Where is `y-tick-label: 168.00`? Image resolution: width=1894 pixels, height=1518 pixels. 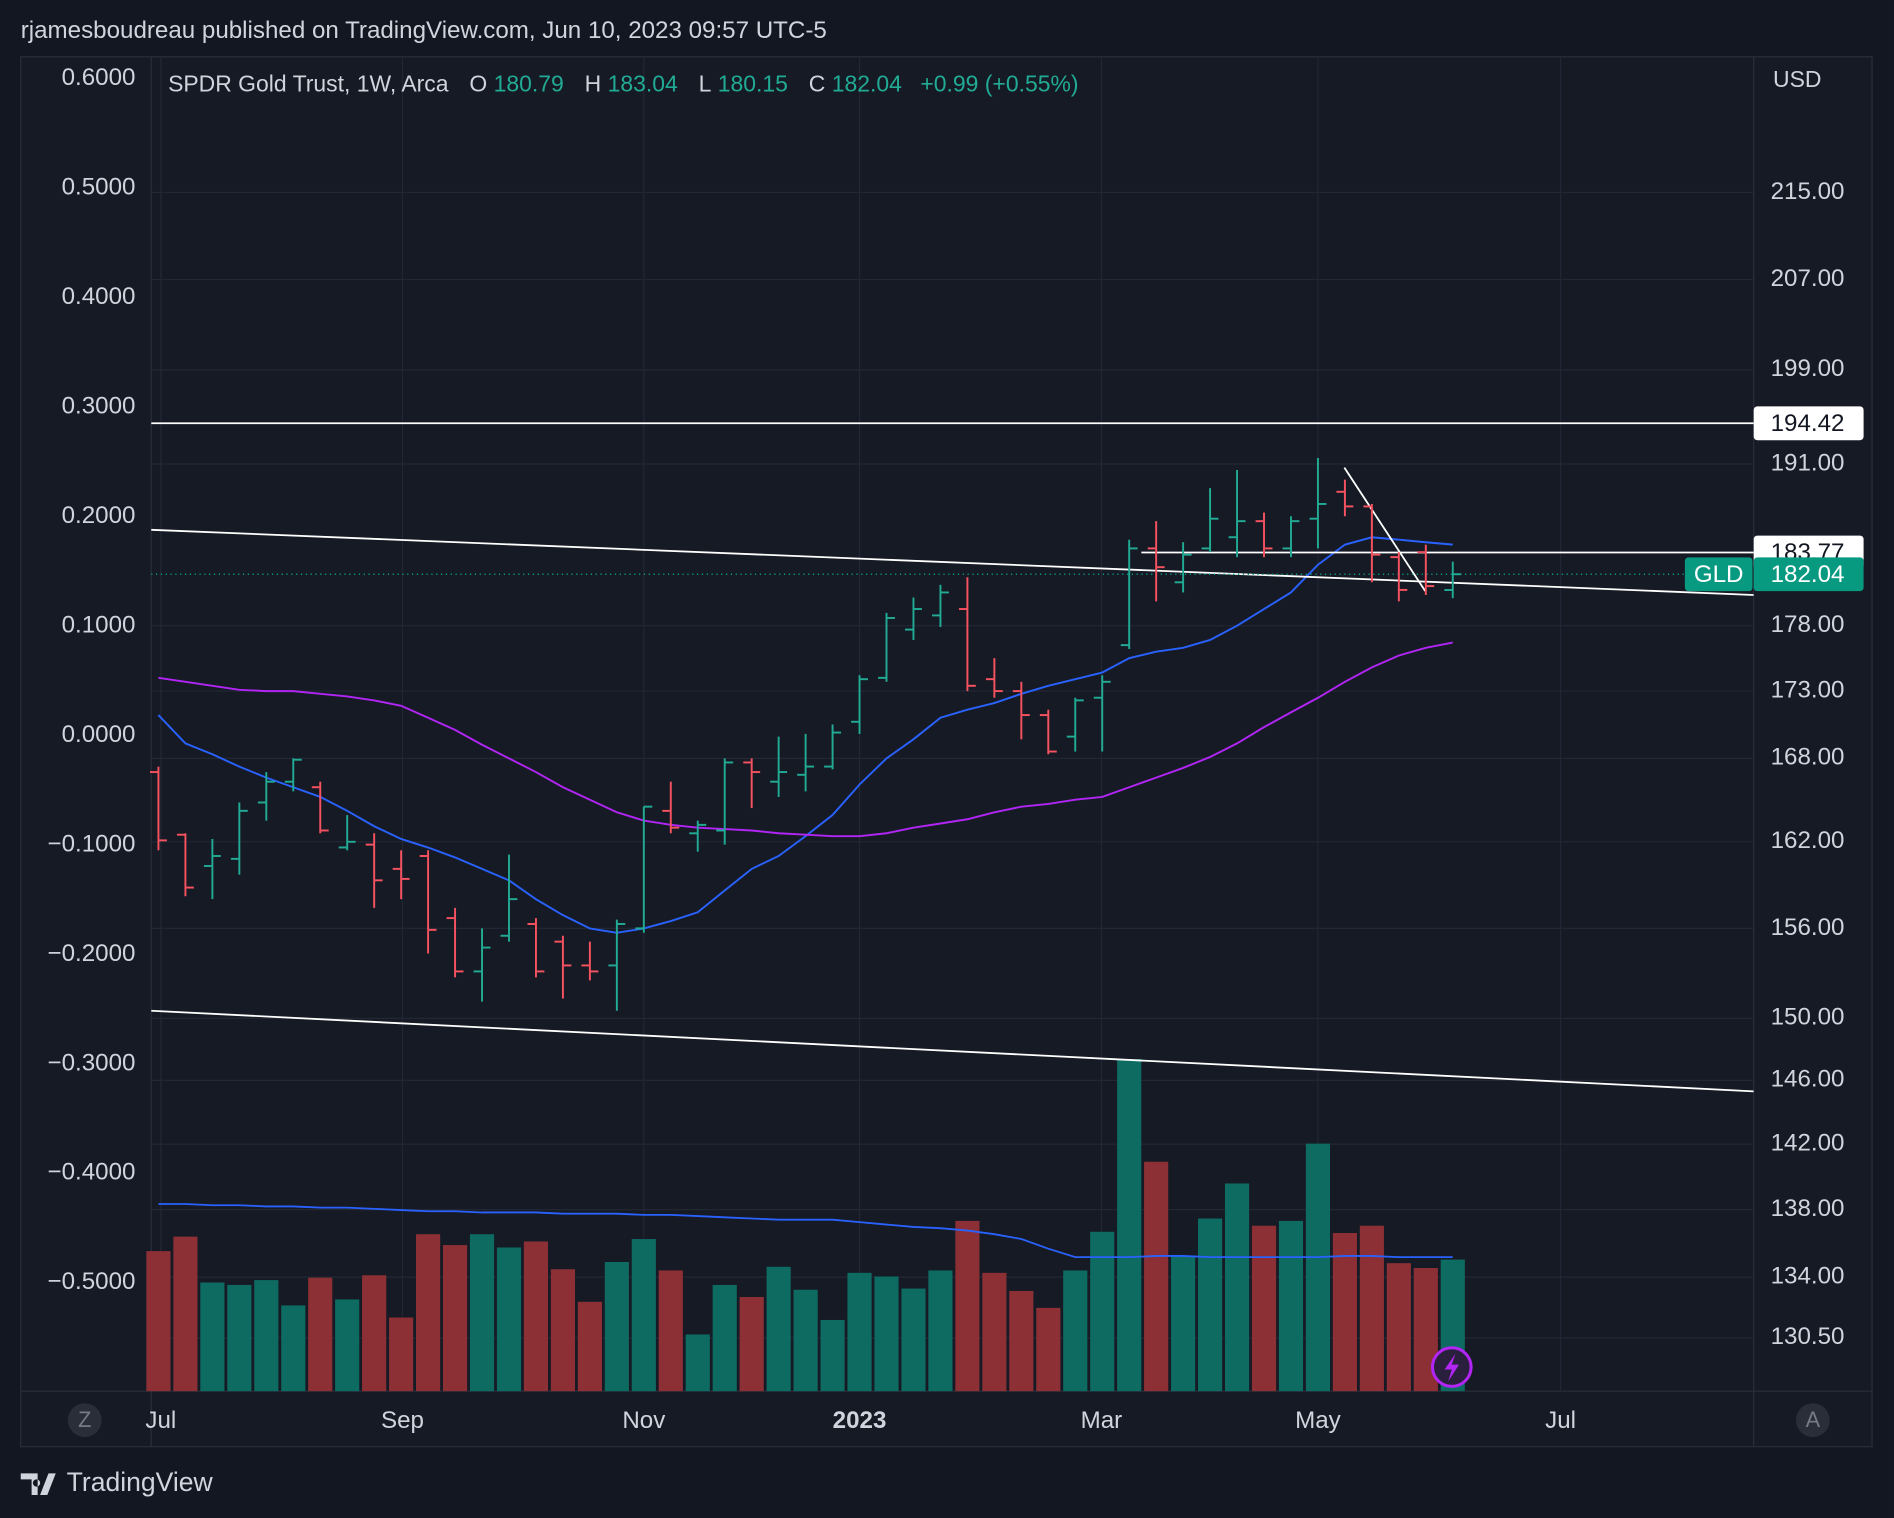
y-tick-label: 168.00 is located at coordinates (1808, 757).